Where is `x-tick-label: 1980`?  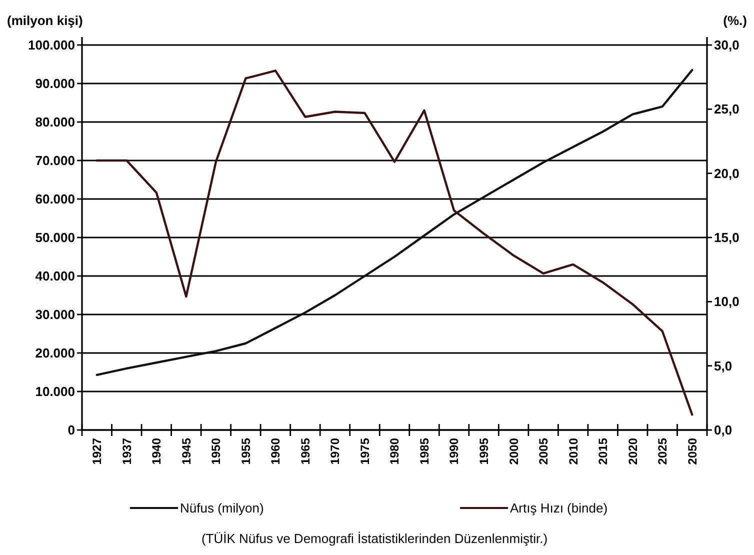 x-tick-label: 1980 is located at coordinates (395, 451).